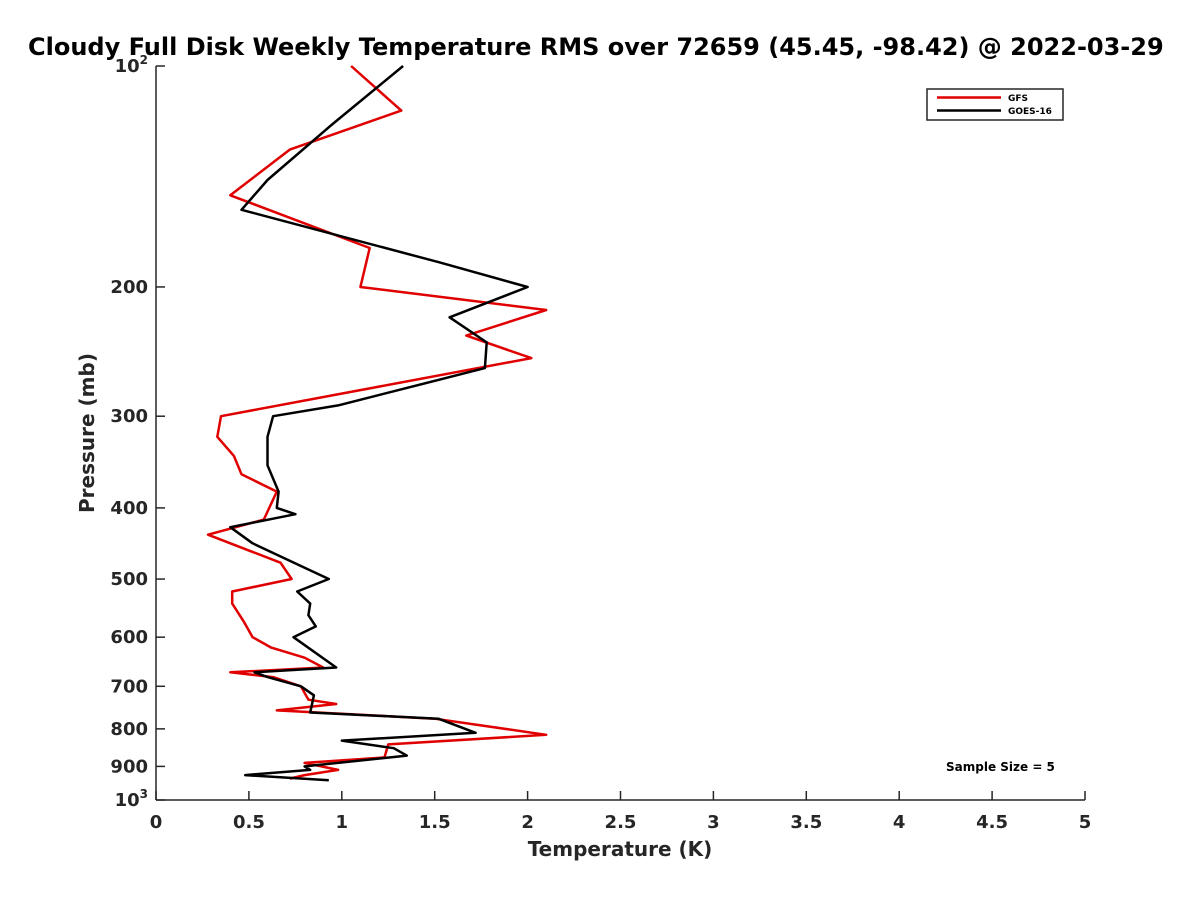 Image resolution: width=1200 pixels, height=900 pixels. What do you see at coordinates (713, 822) in the screenshot?
I see `x-tick-label: 3` at bounding box center [713, 822].